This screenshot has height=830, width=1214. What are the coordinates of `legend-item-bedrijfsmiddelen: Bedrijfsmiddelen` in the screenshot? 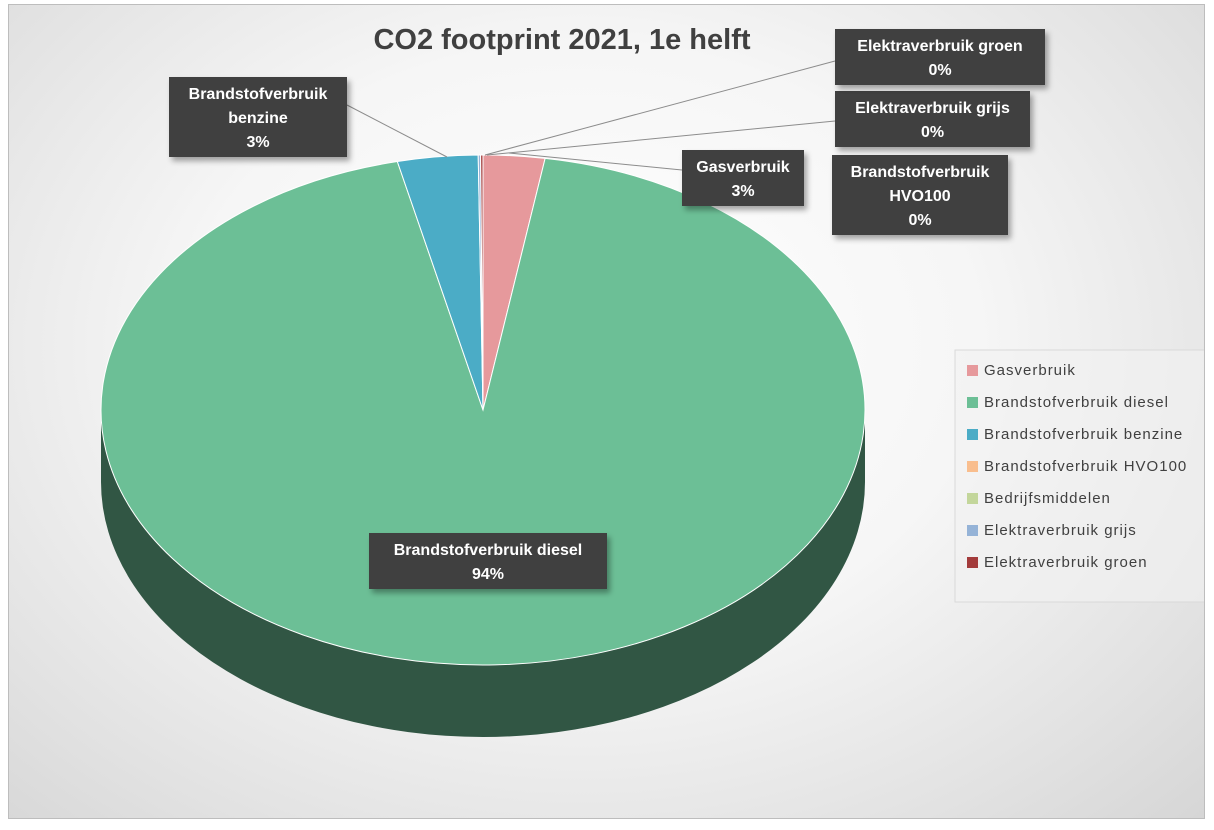 It's located at (1039, 498).